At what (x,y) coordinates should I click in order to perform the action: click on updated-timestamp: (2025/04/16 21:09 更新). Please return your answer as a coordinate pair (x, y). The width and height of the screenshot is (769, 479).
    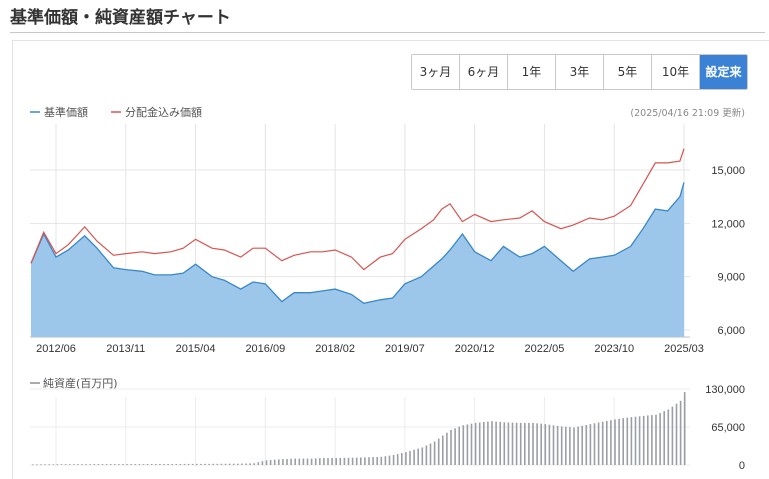
    Looking at the image, I should click on (687, 113).